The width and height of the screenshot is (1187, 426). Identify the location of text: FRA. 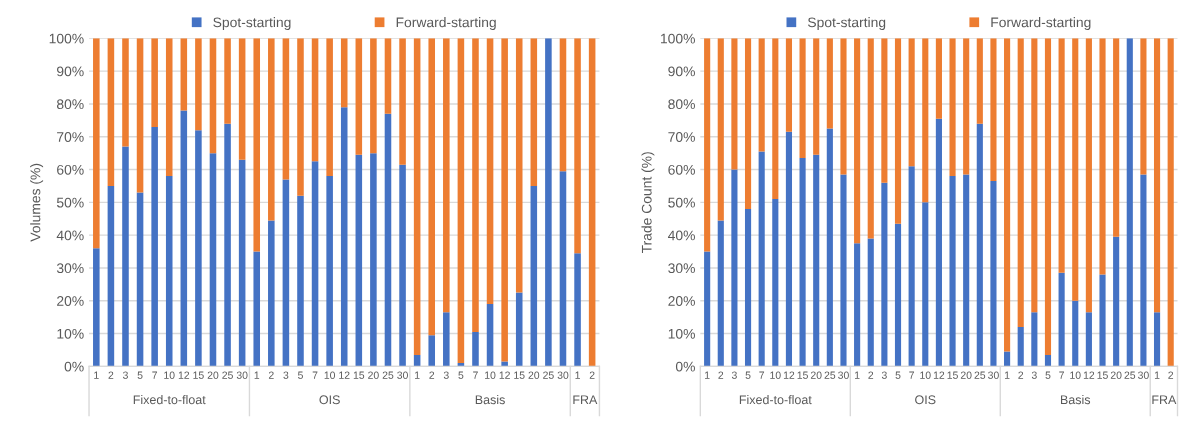
(1164, 400).